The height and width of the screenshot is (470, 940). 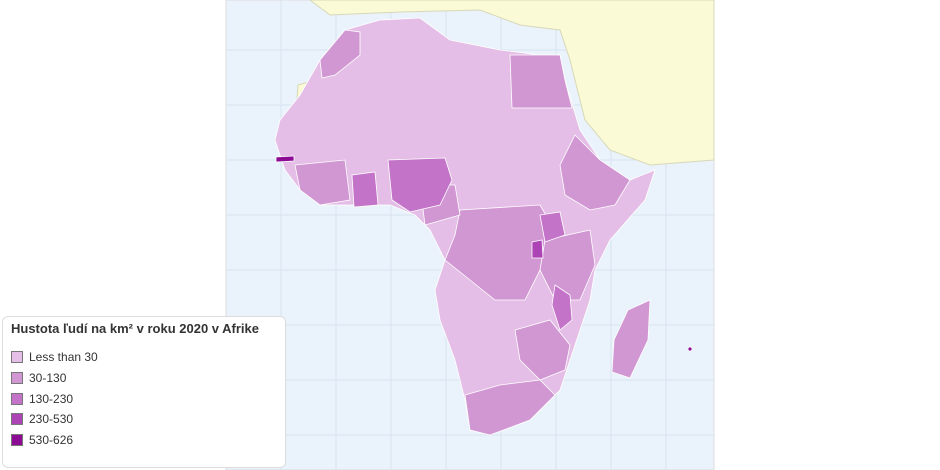 I want to click on legend-title: Hustota ľudí na km² v roku 2020 v Afrike, so click(x=135, y=328).